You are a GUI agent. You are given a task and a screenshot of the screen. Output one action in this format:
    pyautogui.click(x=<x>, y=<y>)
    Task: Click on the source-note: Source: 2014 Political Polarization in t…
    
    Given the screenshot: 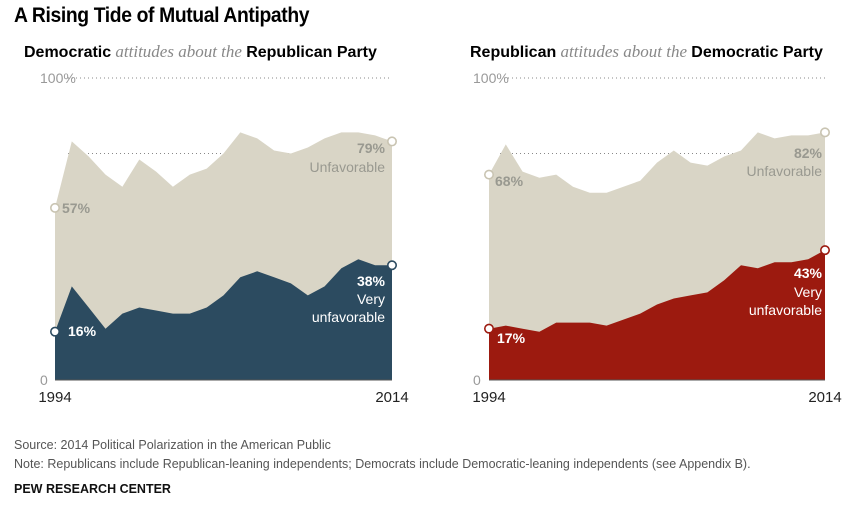 What is the action you would take?
    pyautogui.click(x=172, y=445)
    